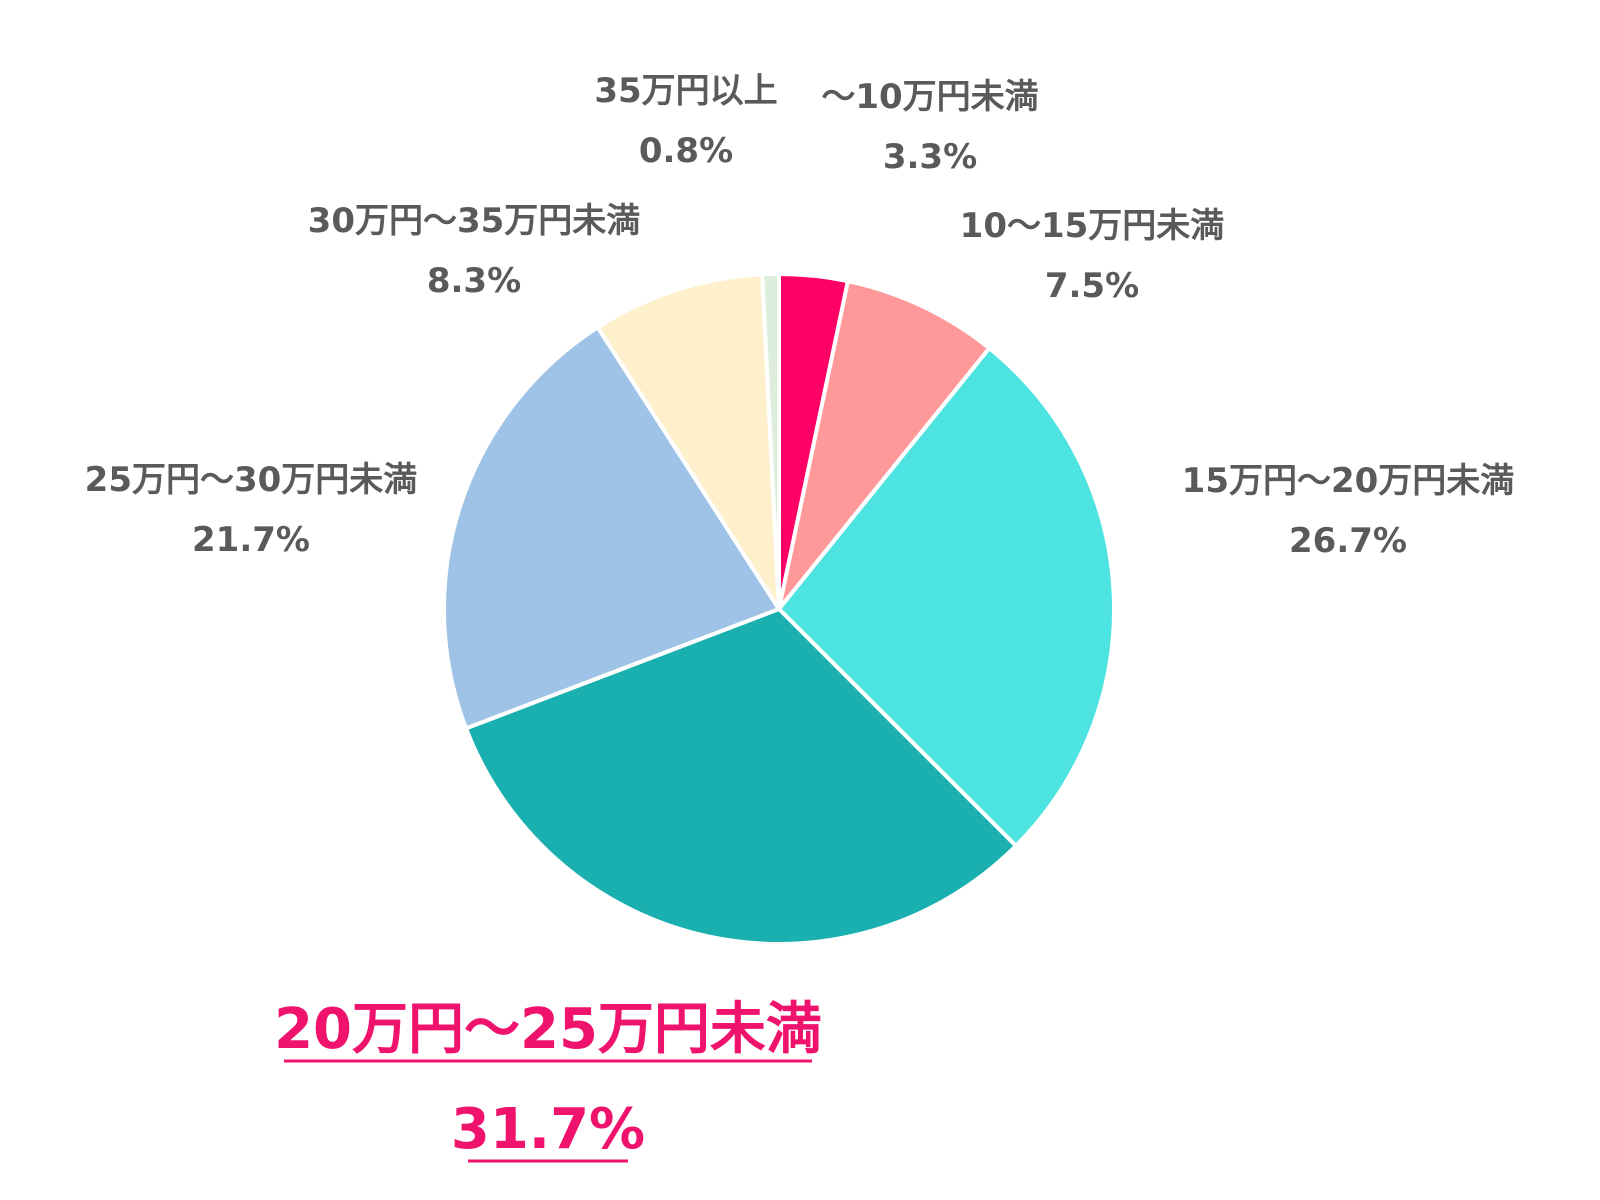 The height and width of the screenshot is (1200, 1600). I want to click on slice-label-value: 21.7%, so click(251, 540).